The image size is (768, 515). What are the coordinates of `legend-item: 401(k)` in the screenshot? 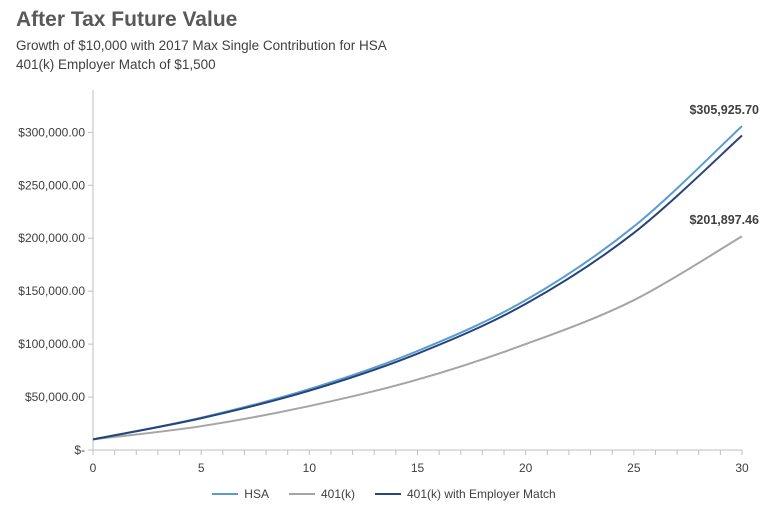 It's located at (321, 494).